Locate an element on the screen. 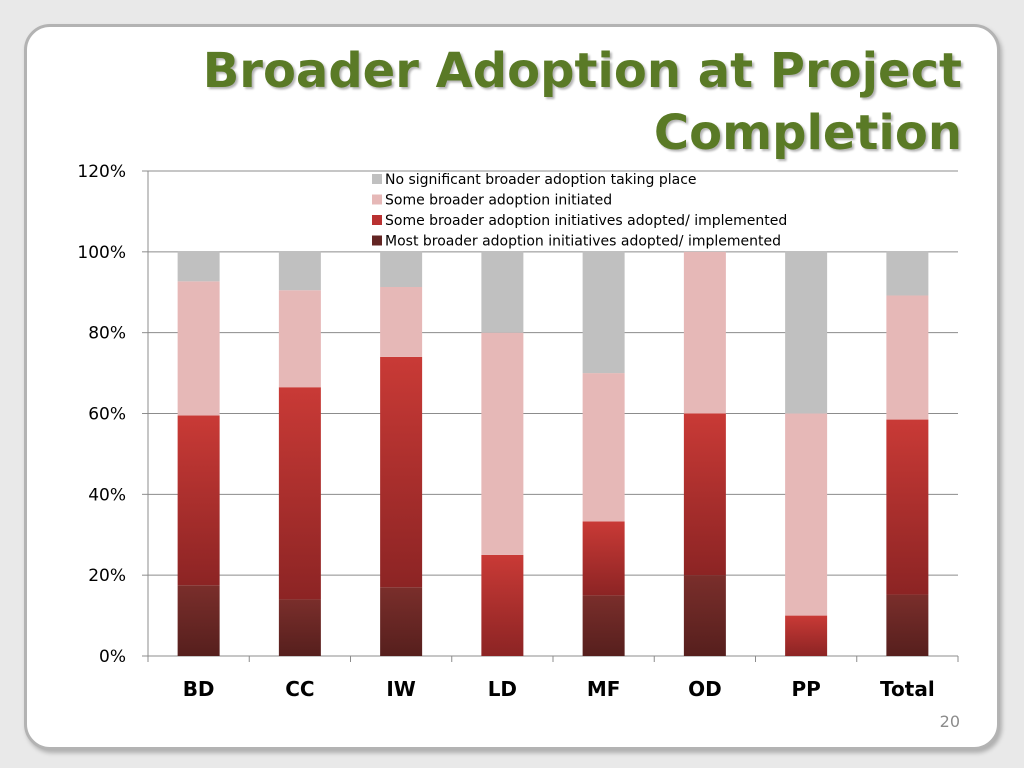  y-tick-label: 120% is located at coordinates (101, 172).